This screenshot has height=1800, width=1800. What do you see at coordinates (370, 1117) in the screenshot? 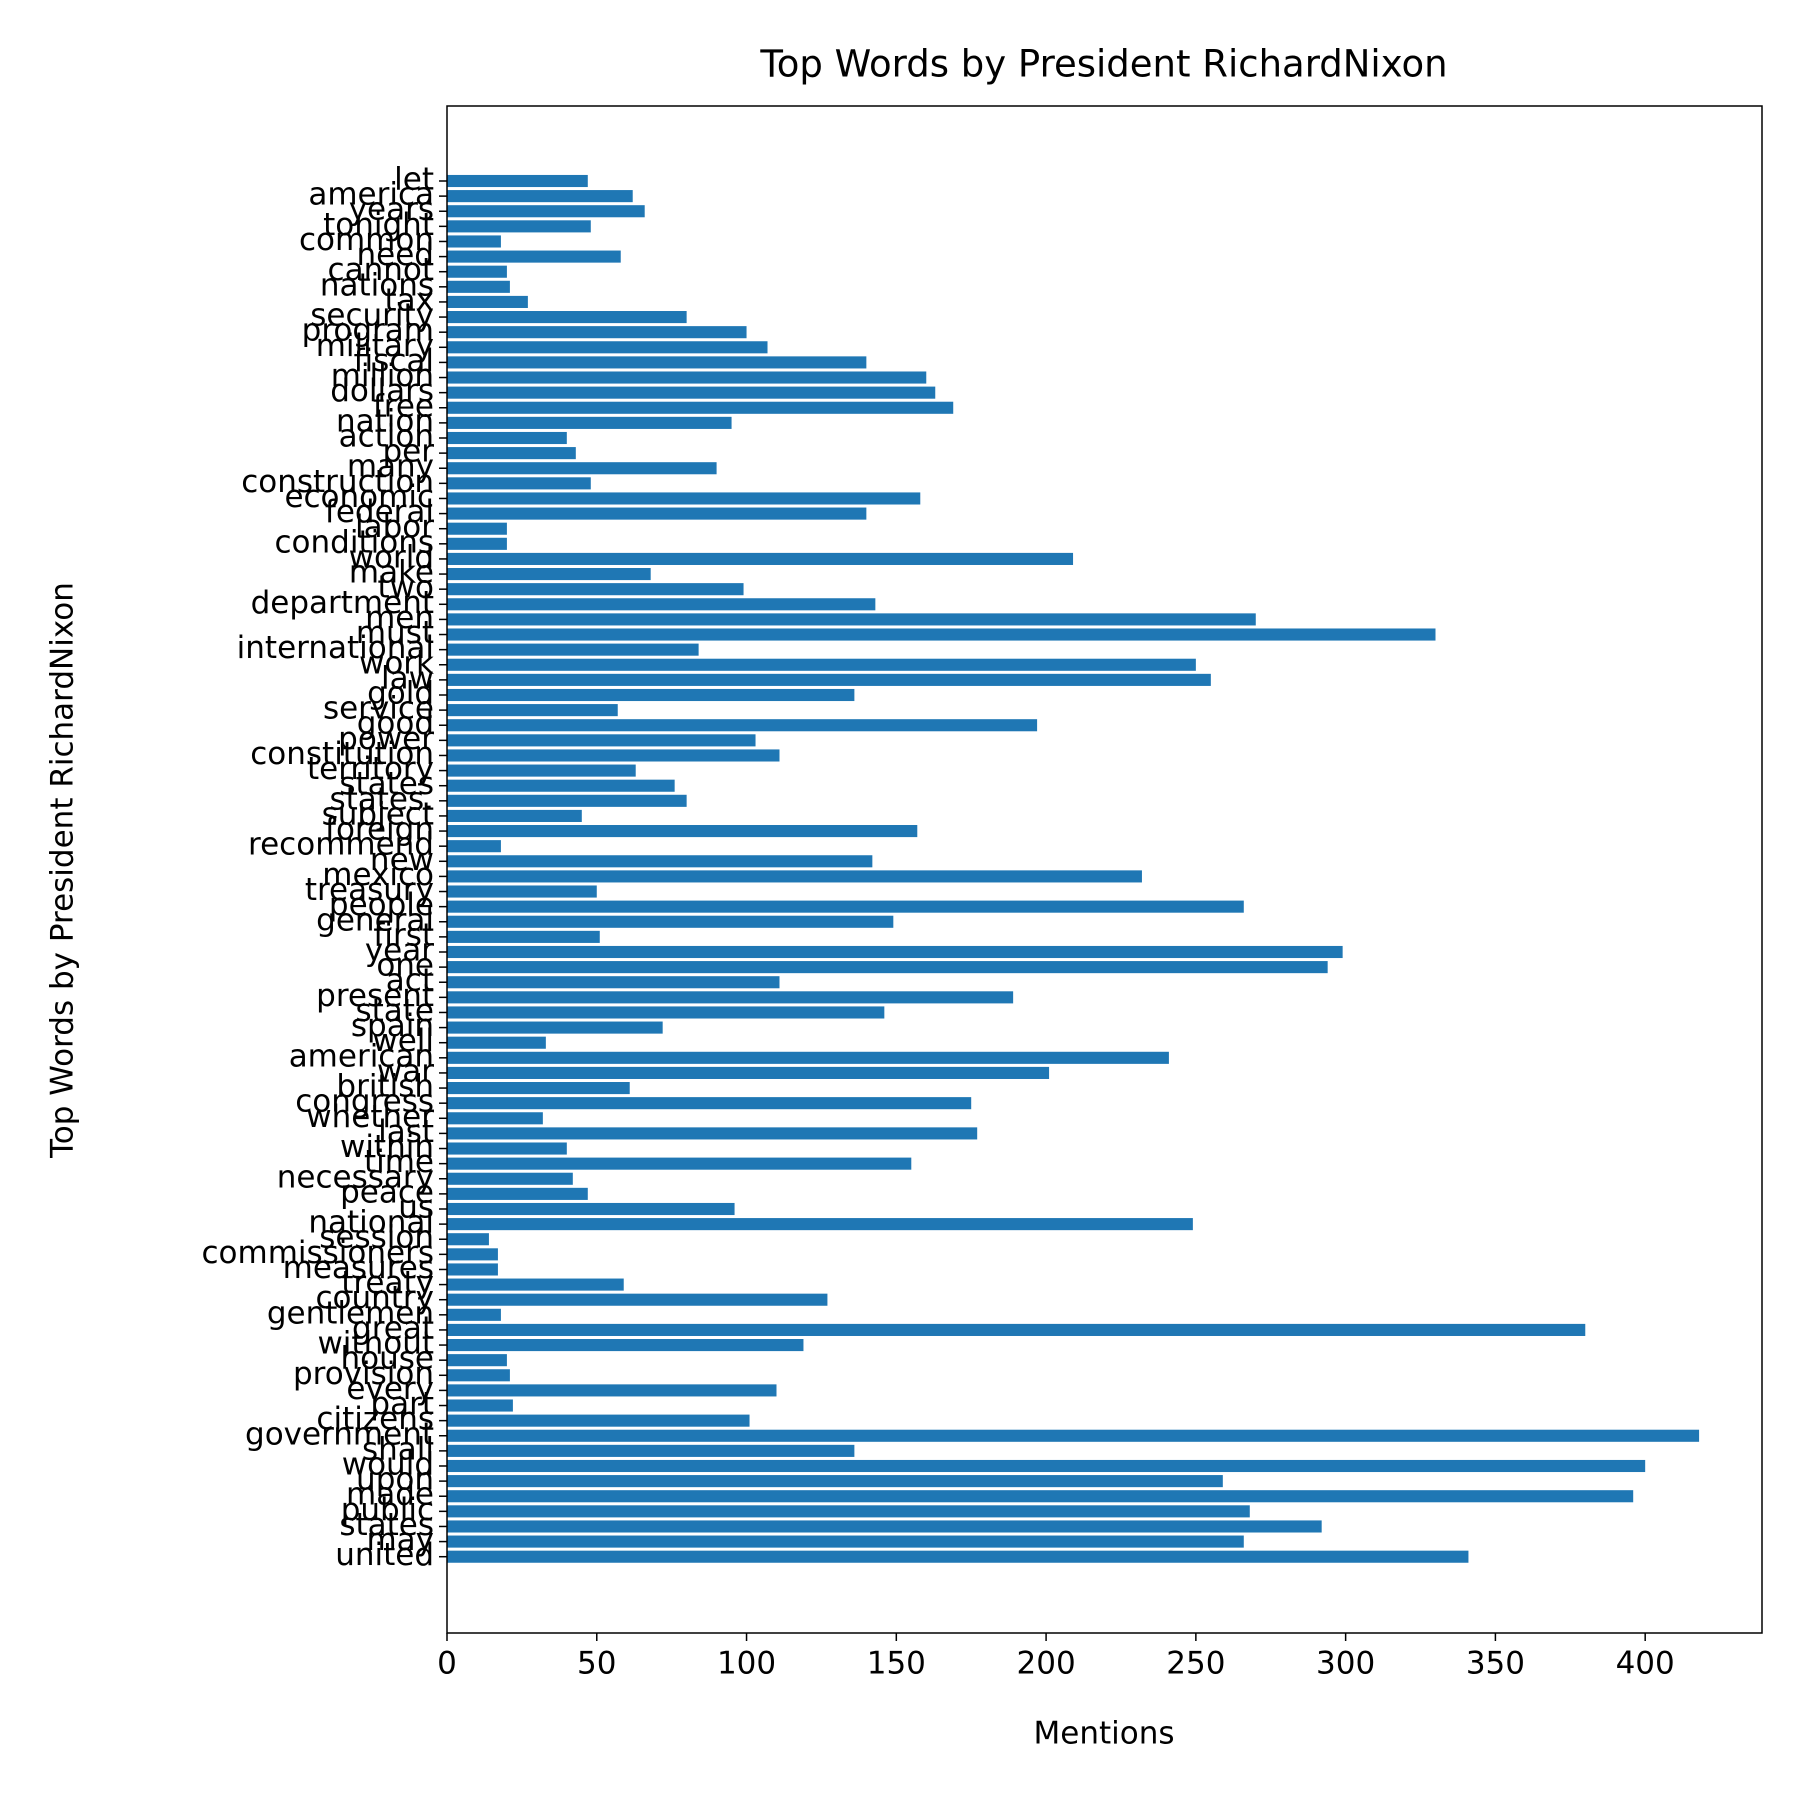
I see `y-tick-label: whether` at bounding box center [370, 1117].